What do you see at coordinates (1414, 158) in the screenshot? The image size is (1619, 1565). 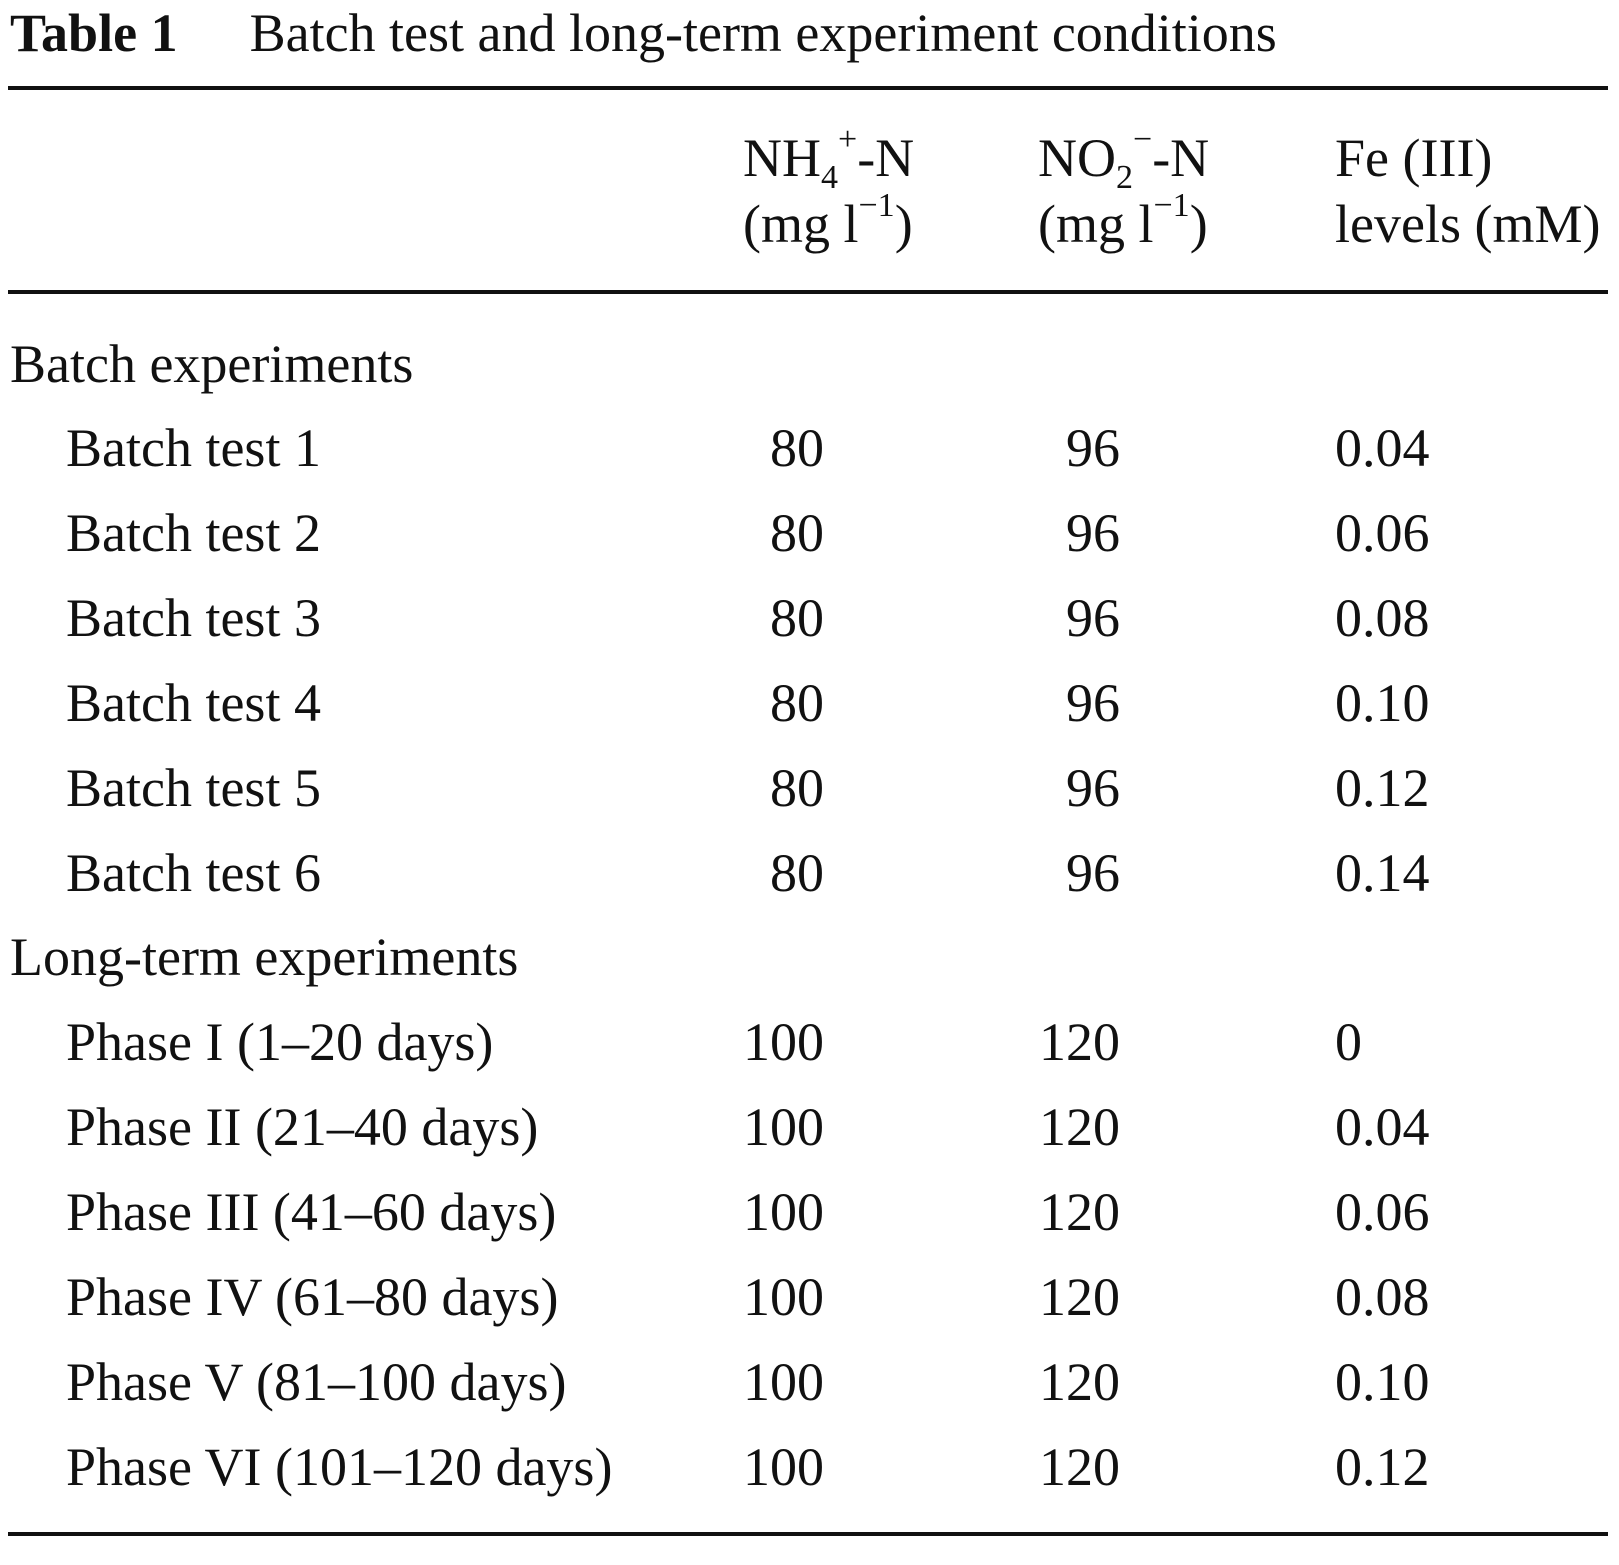 I see `column-header-fe-line1: Fe (III)` at bounding box center [1414, 158].